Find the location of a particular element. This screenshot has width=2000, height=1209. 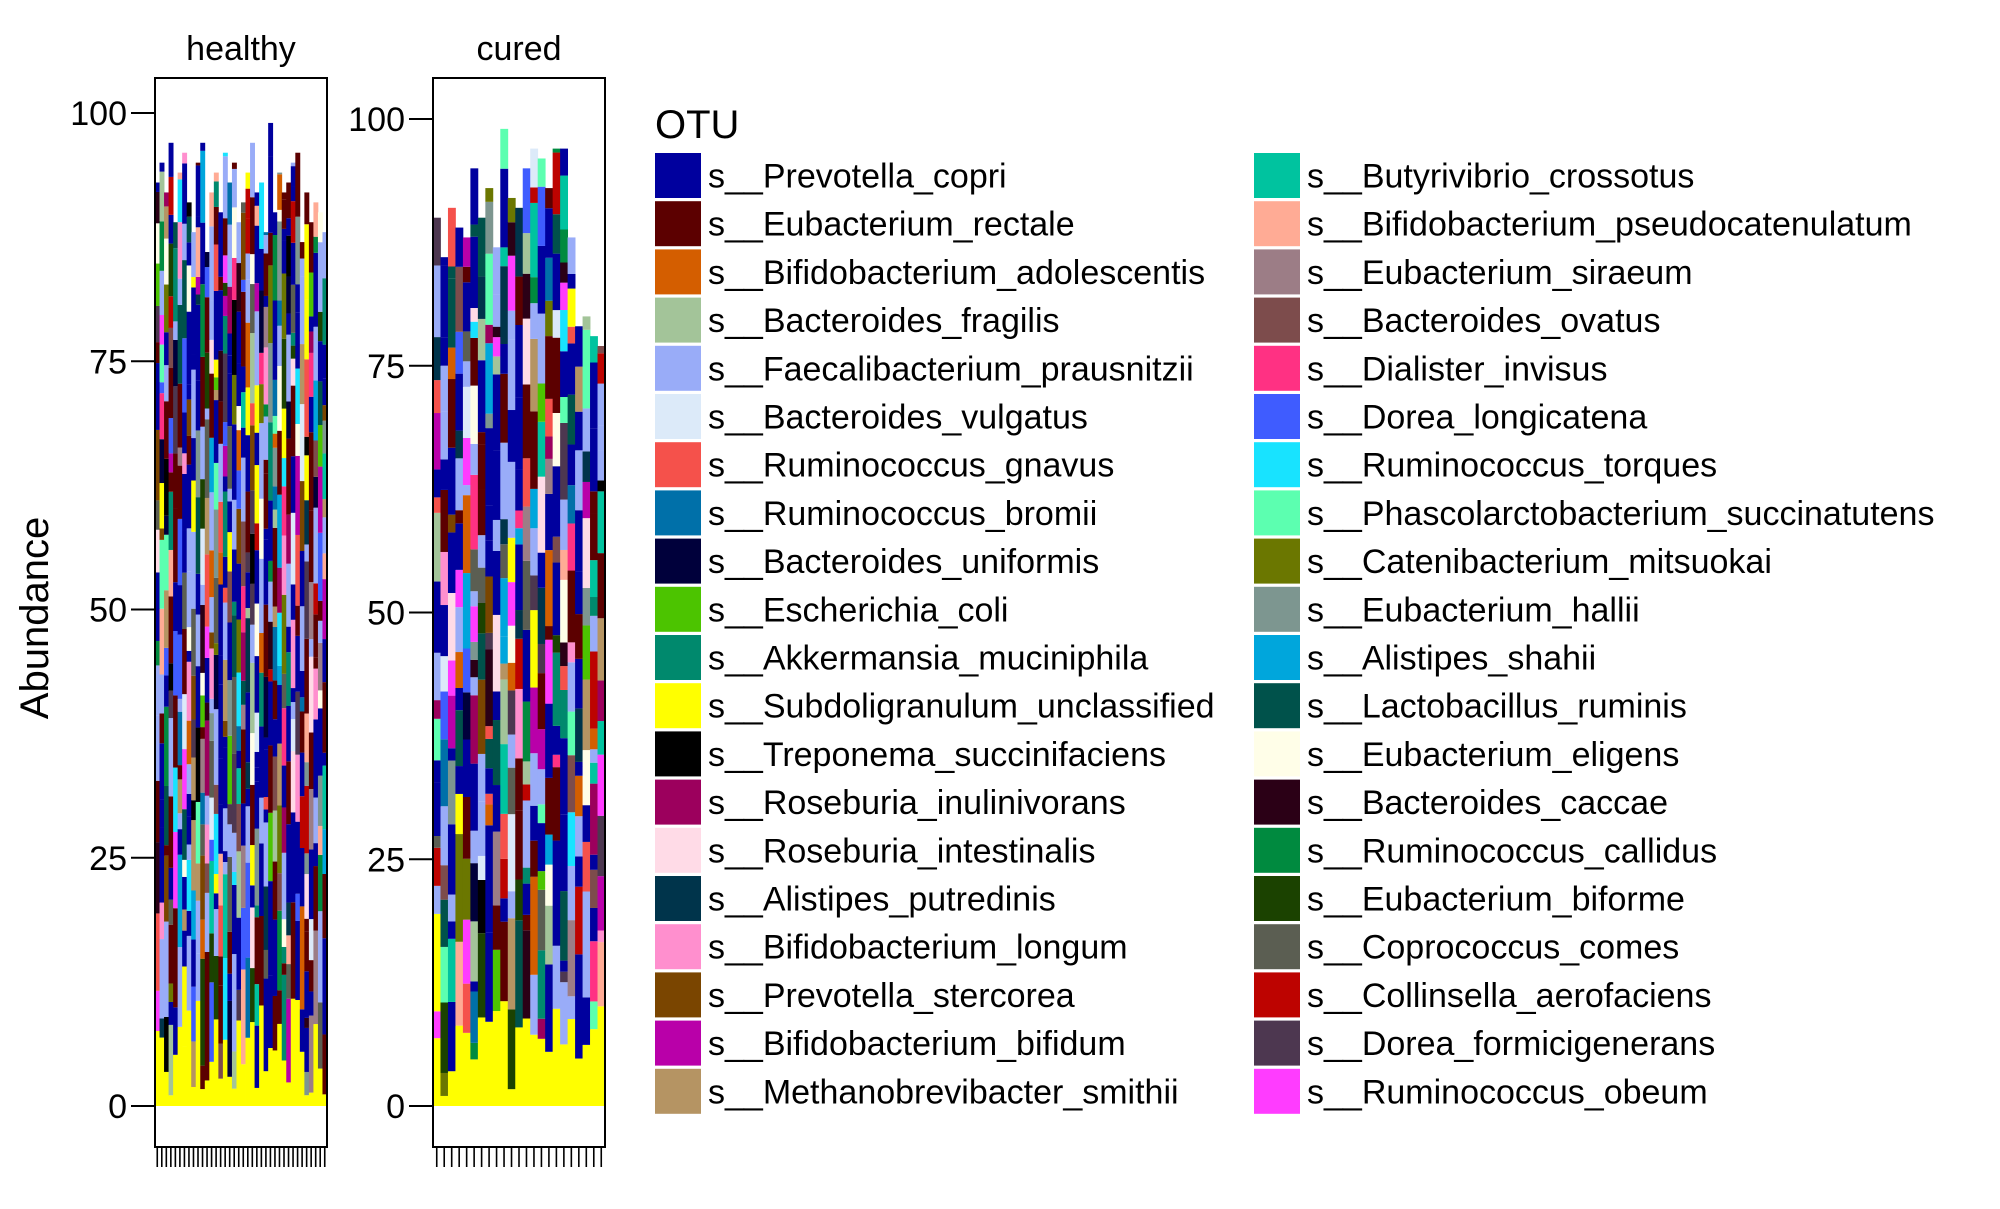

facet-cured: cured 0 25 50 75 100 is located at coordinates (477, 598).